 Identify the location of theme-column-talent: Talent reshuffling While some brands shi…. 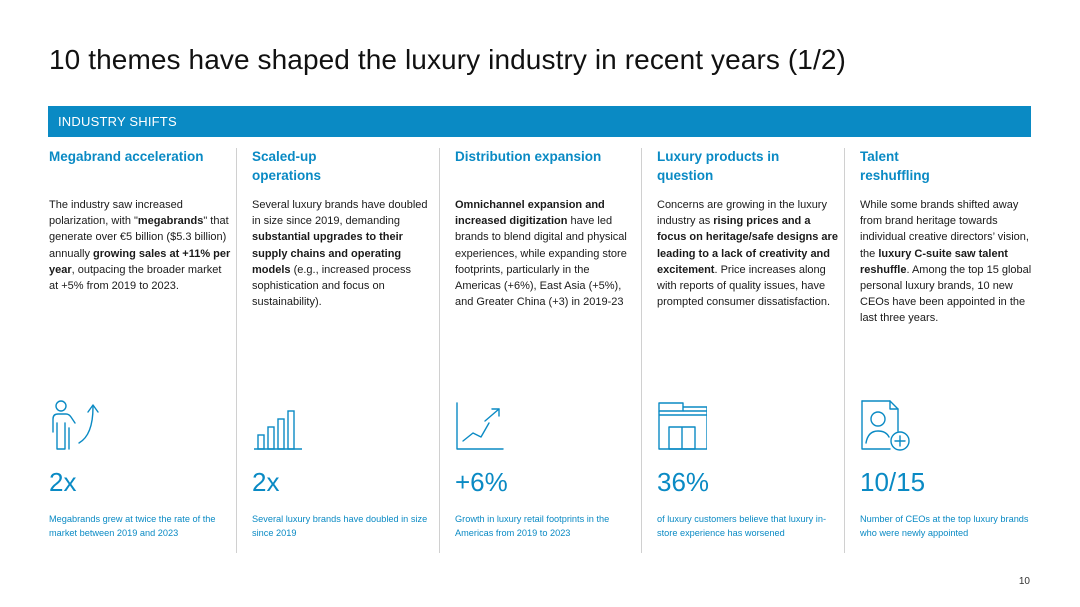
(950, 351).